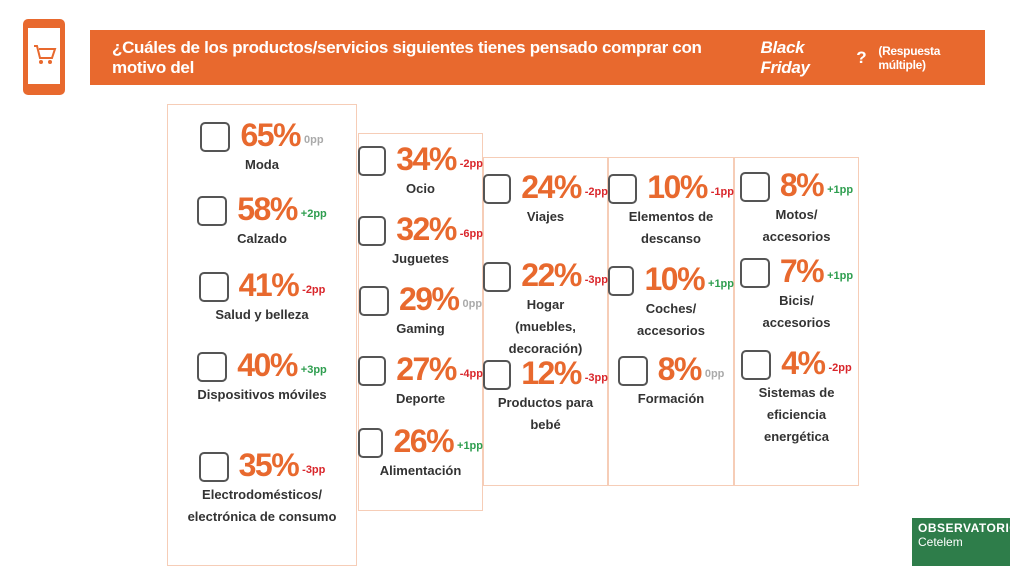 The image size is (1024, 580). I want to click on value-row: 29% 0pp, so click(420, 299).